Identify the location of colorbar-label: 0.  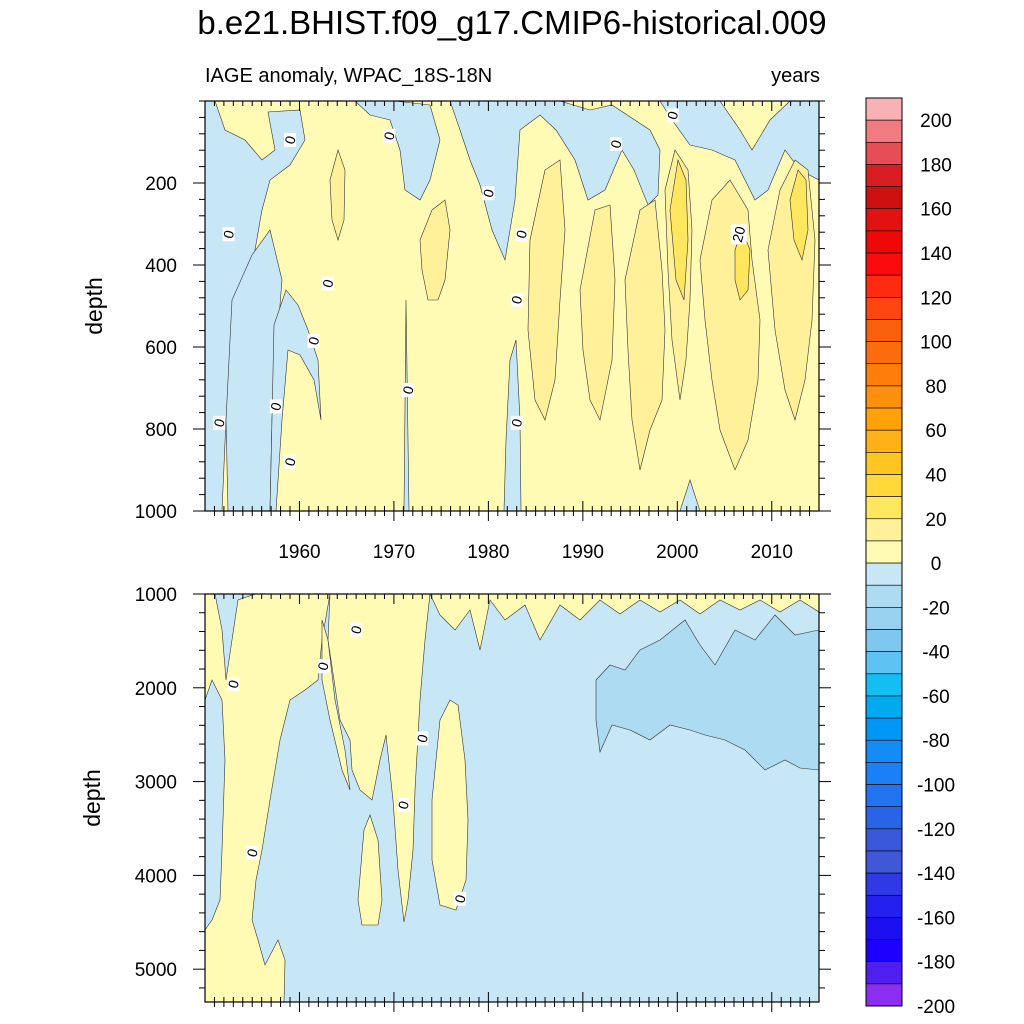
(936, 564).